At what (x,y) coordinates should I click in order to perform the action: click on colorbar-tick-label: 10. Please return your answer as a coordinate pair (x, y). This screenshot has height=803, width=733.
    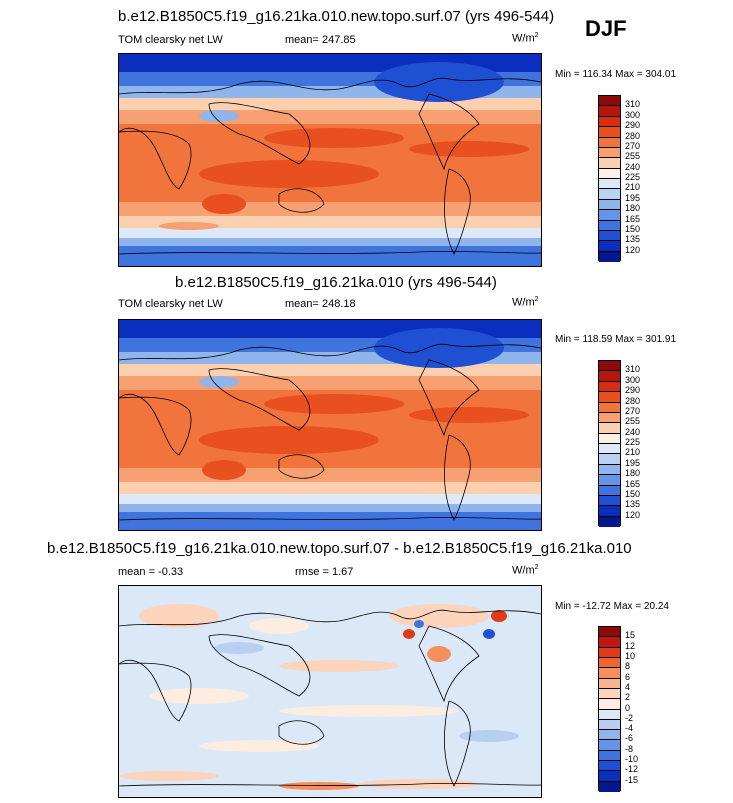
    Looking at the image, I should click on (630, 655).